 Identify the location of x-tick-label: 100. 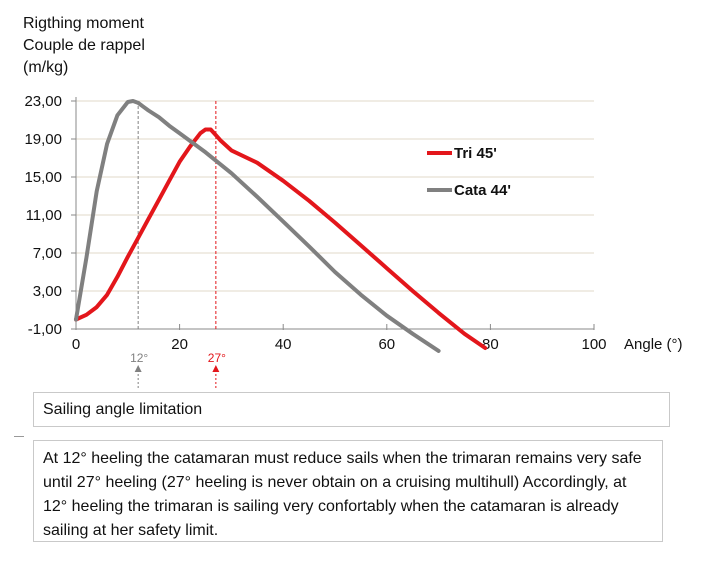
(593, 344).